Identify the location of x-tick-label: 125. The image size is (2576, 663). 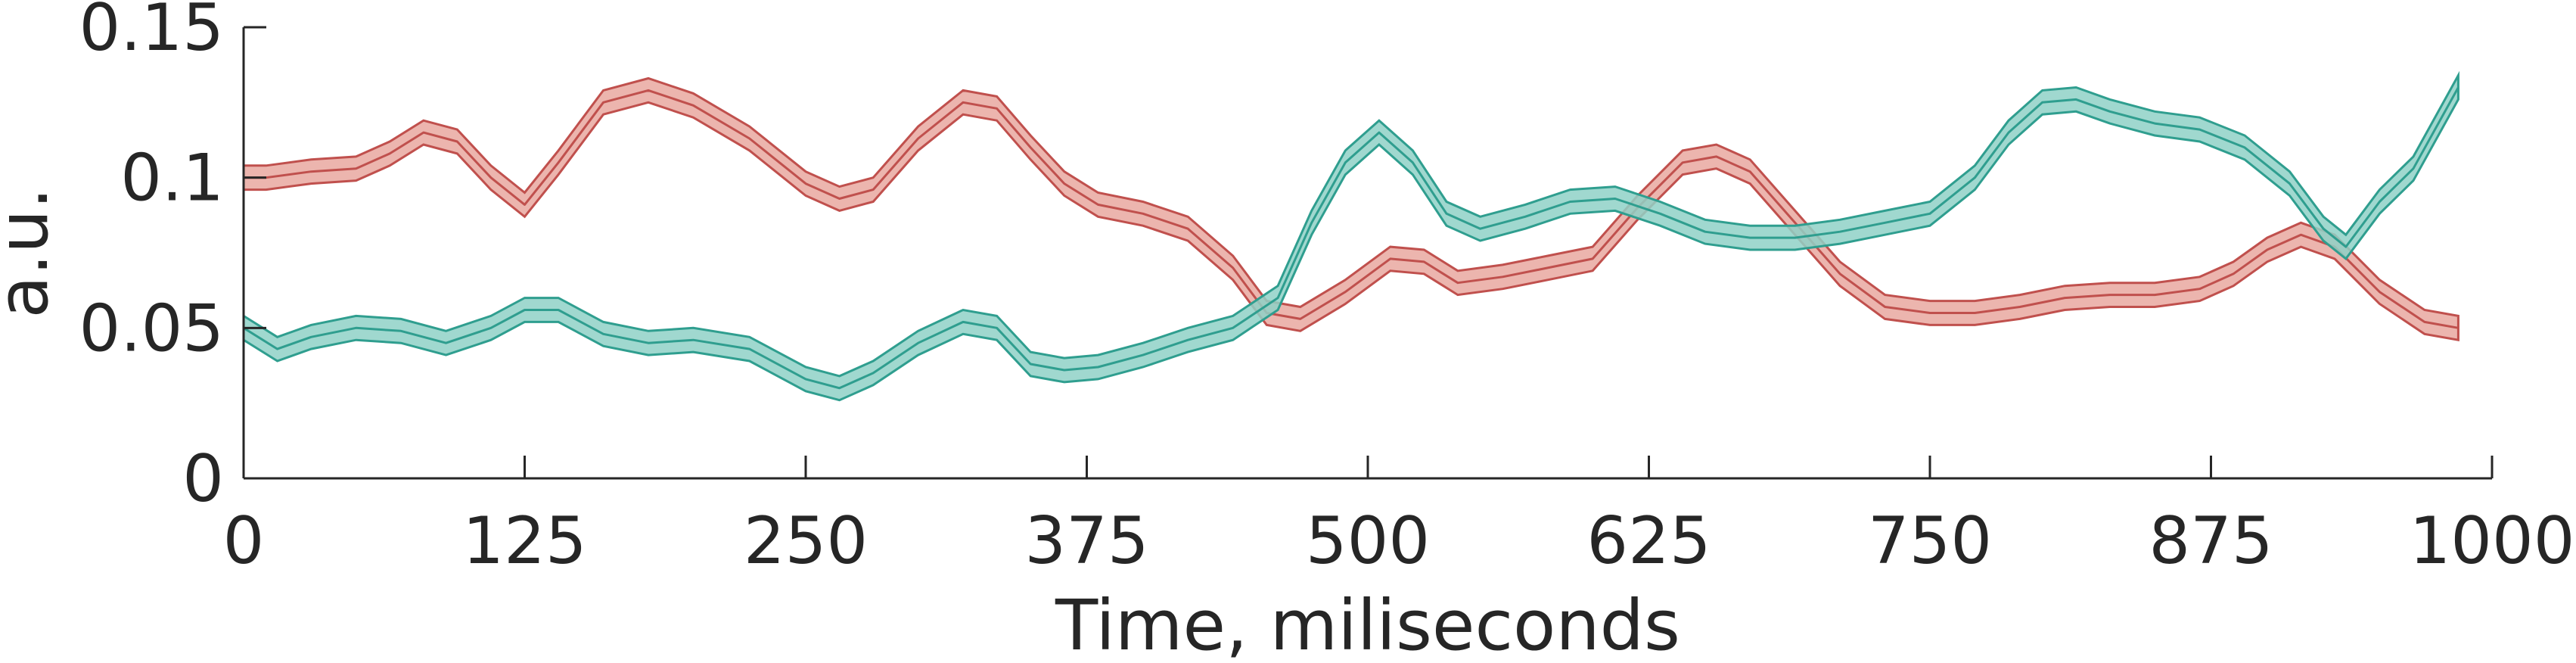
(524, 541).